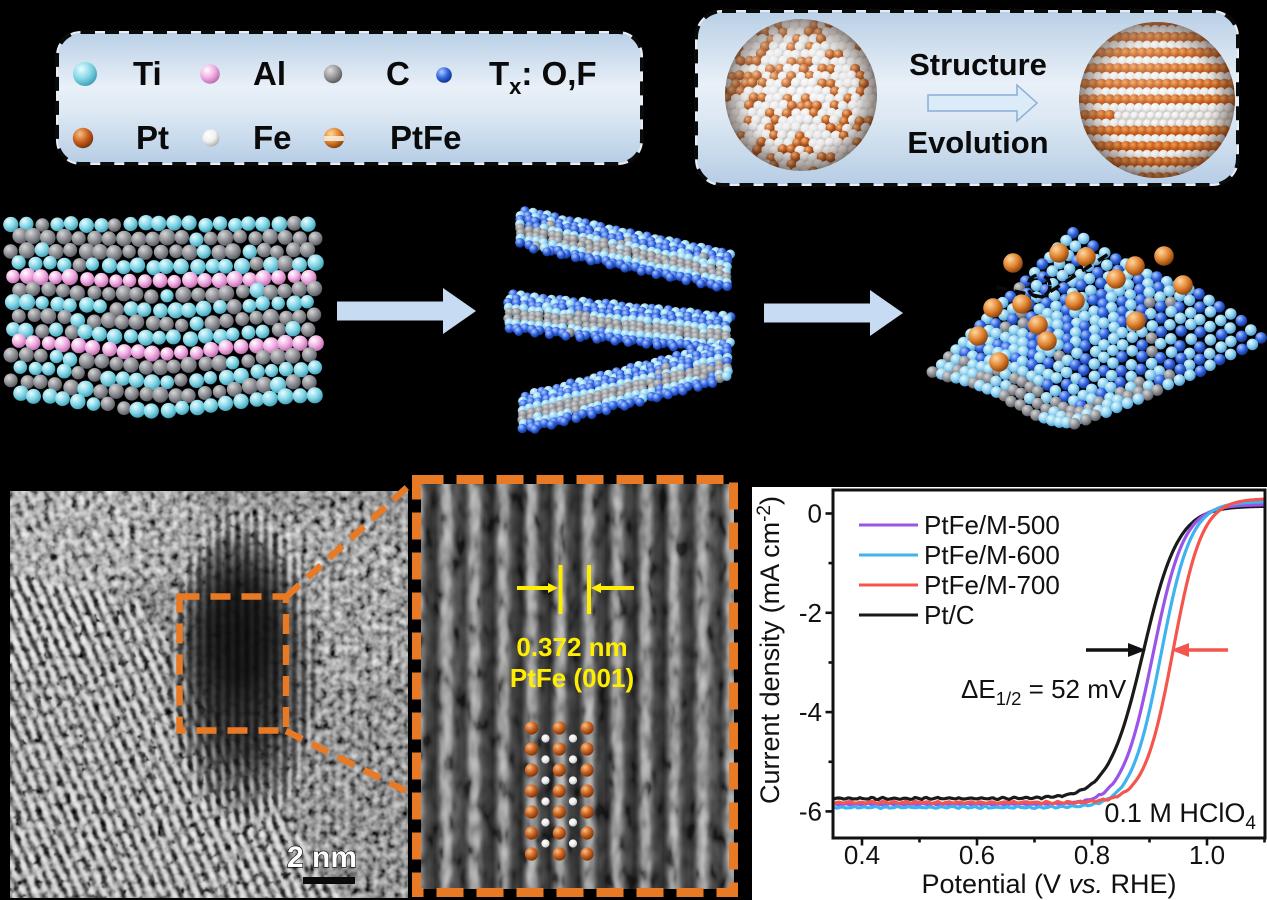  Describe the element at coordinates (810, 712) in the screenshot. I see `svg-text: -4` at that location.